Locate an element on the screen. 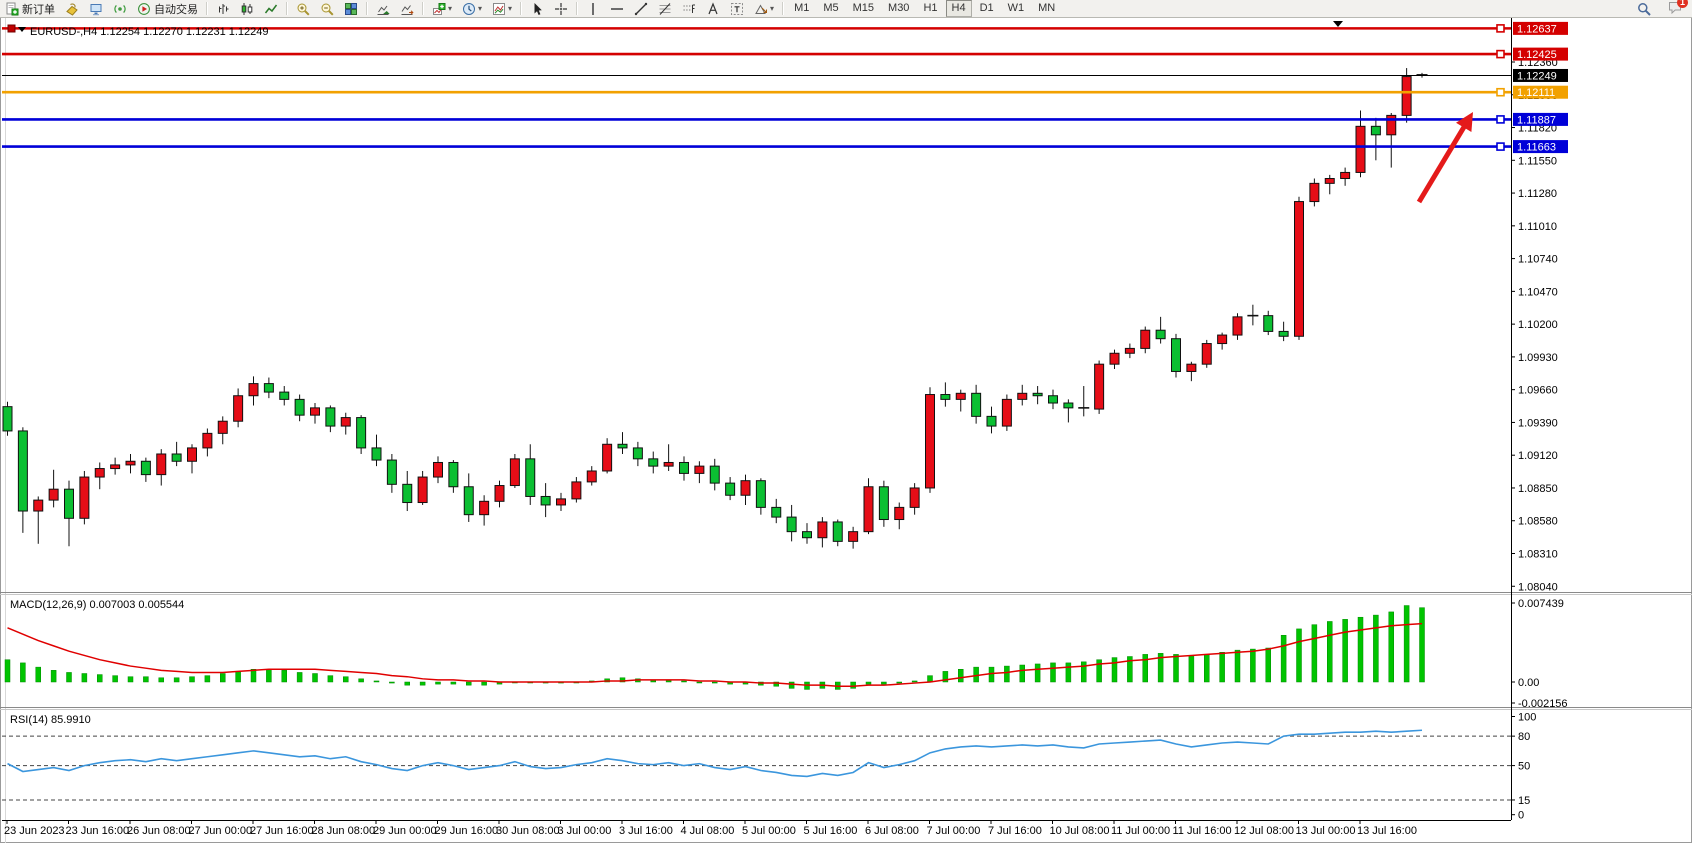 Image resolution: width=1692 pixels, height=843 pixels. indicators-button: ▾ is located at coordinates (442, 8).